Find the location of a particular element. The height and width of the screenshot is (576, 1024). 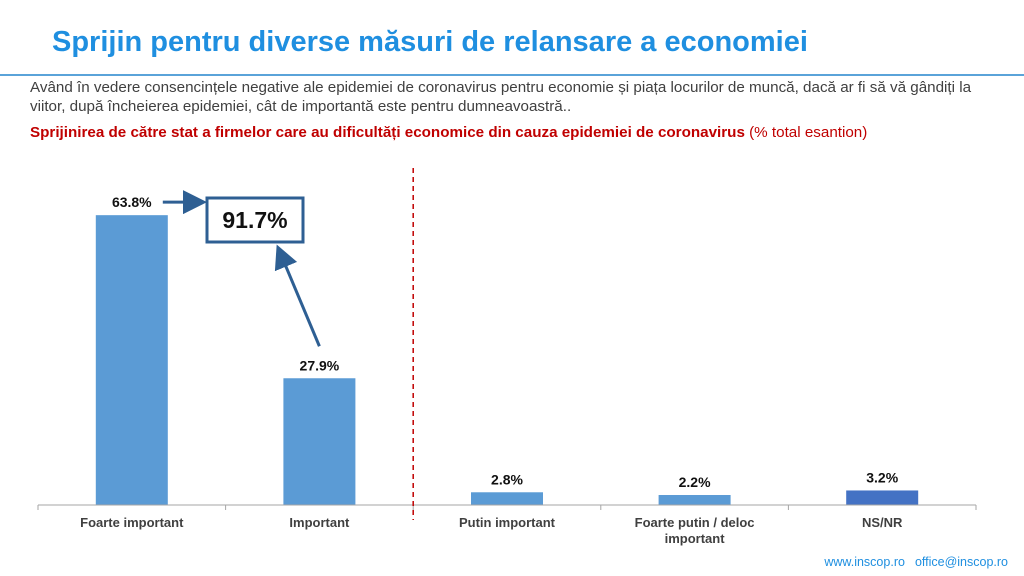

category-label-2: Important is located at coordinates (319, 522).